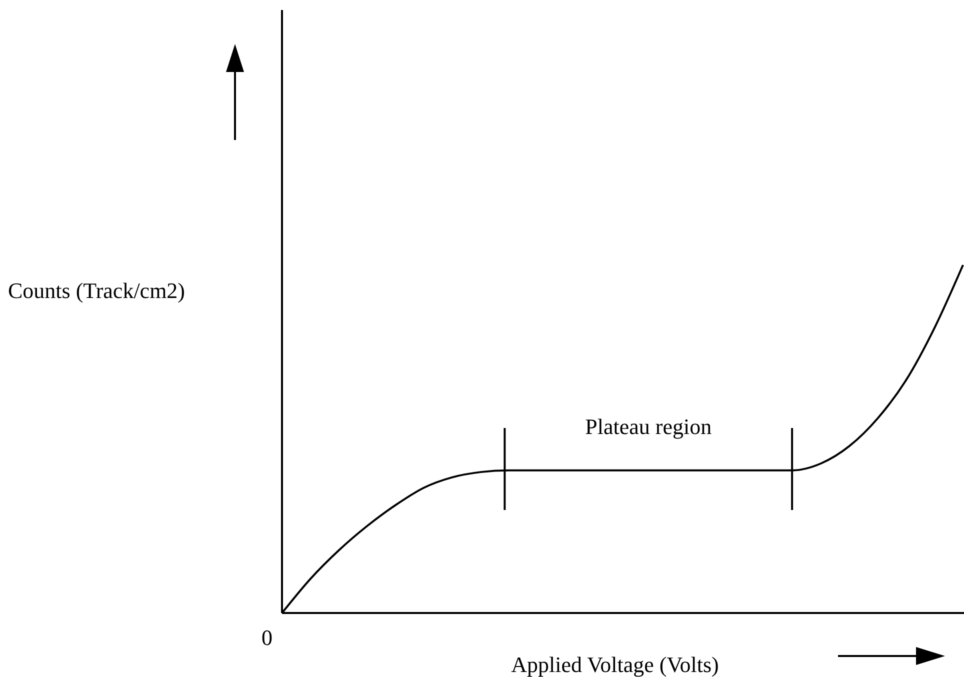 This screenshot has width=964, height=677. Describe the element at coordinates (648, 426) in the screenshot. I see `annotation: Plateau region` at that location.